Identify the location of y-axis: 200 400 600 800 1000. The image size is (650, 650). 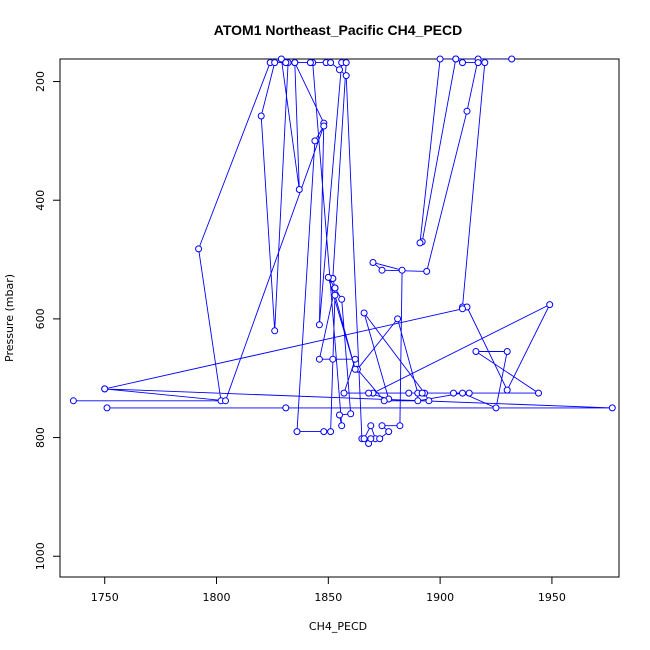
(47, 320).